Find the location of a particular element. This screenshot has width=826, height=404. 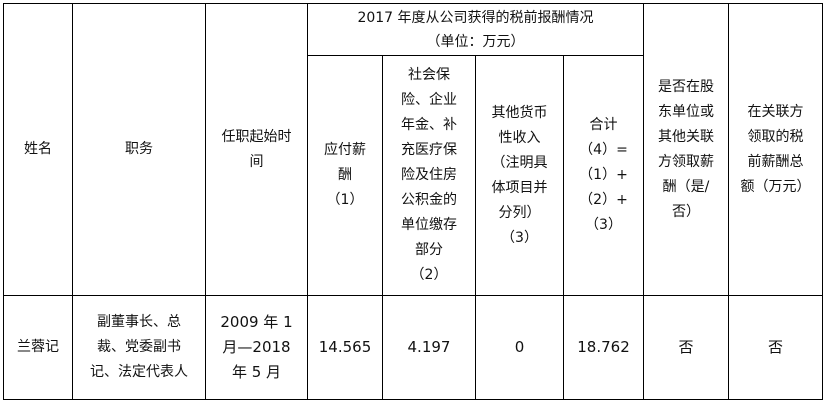

cell-shareholder: 否 is located at coordinates (686, 347).